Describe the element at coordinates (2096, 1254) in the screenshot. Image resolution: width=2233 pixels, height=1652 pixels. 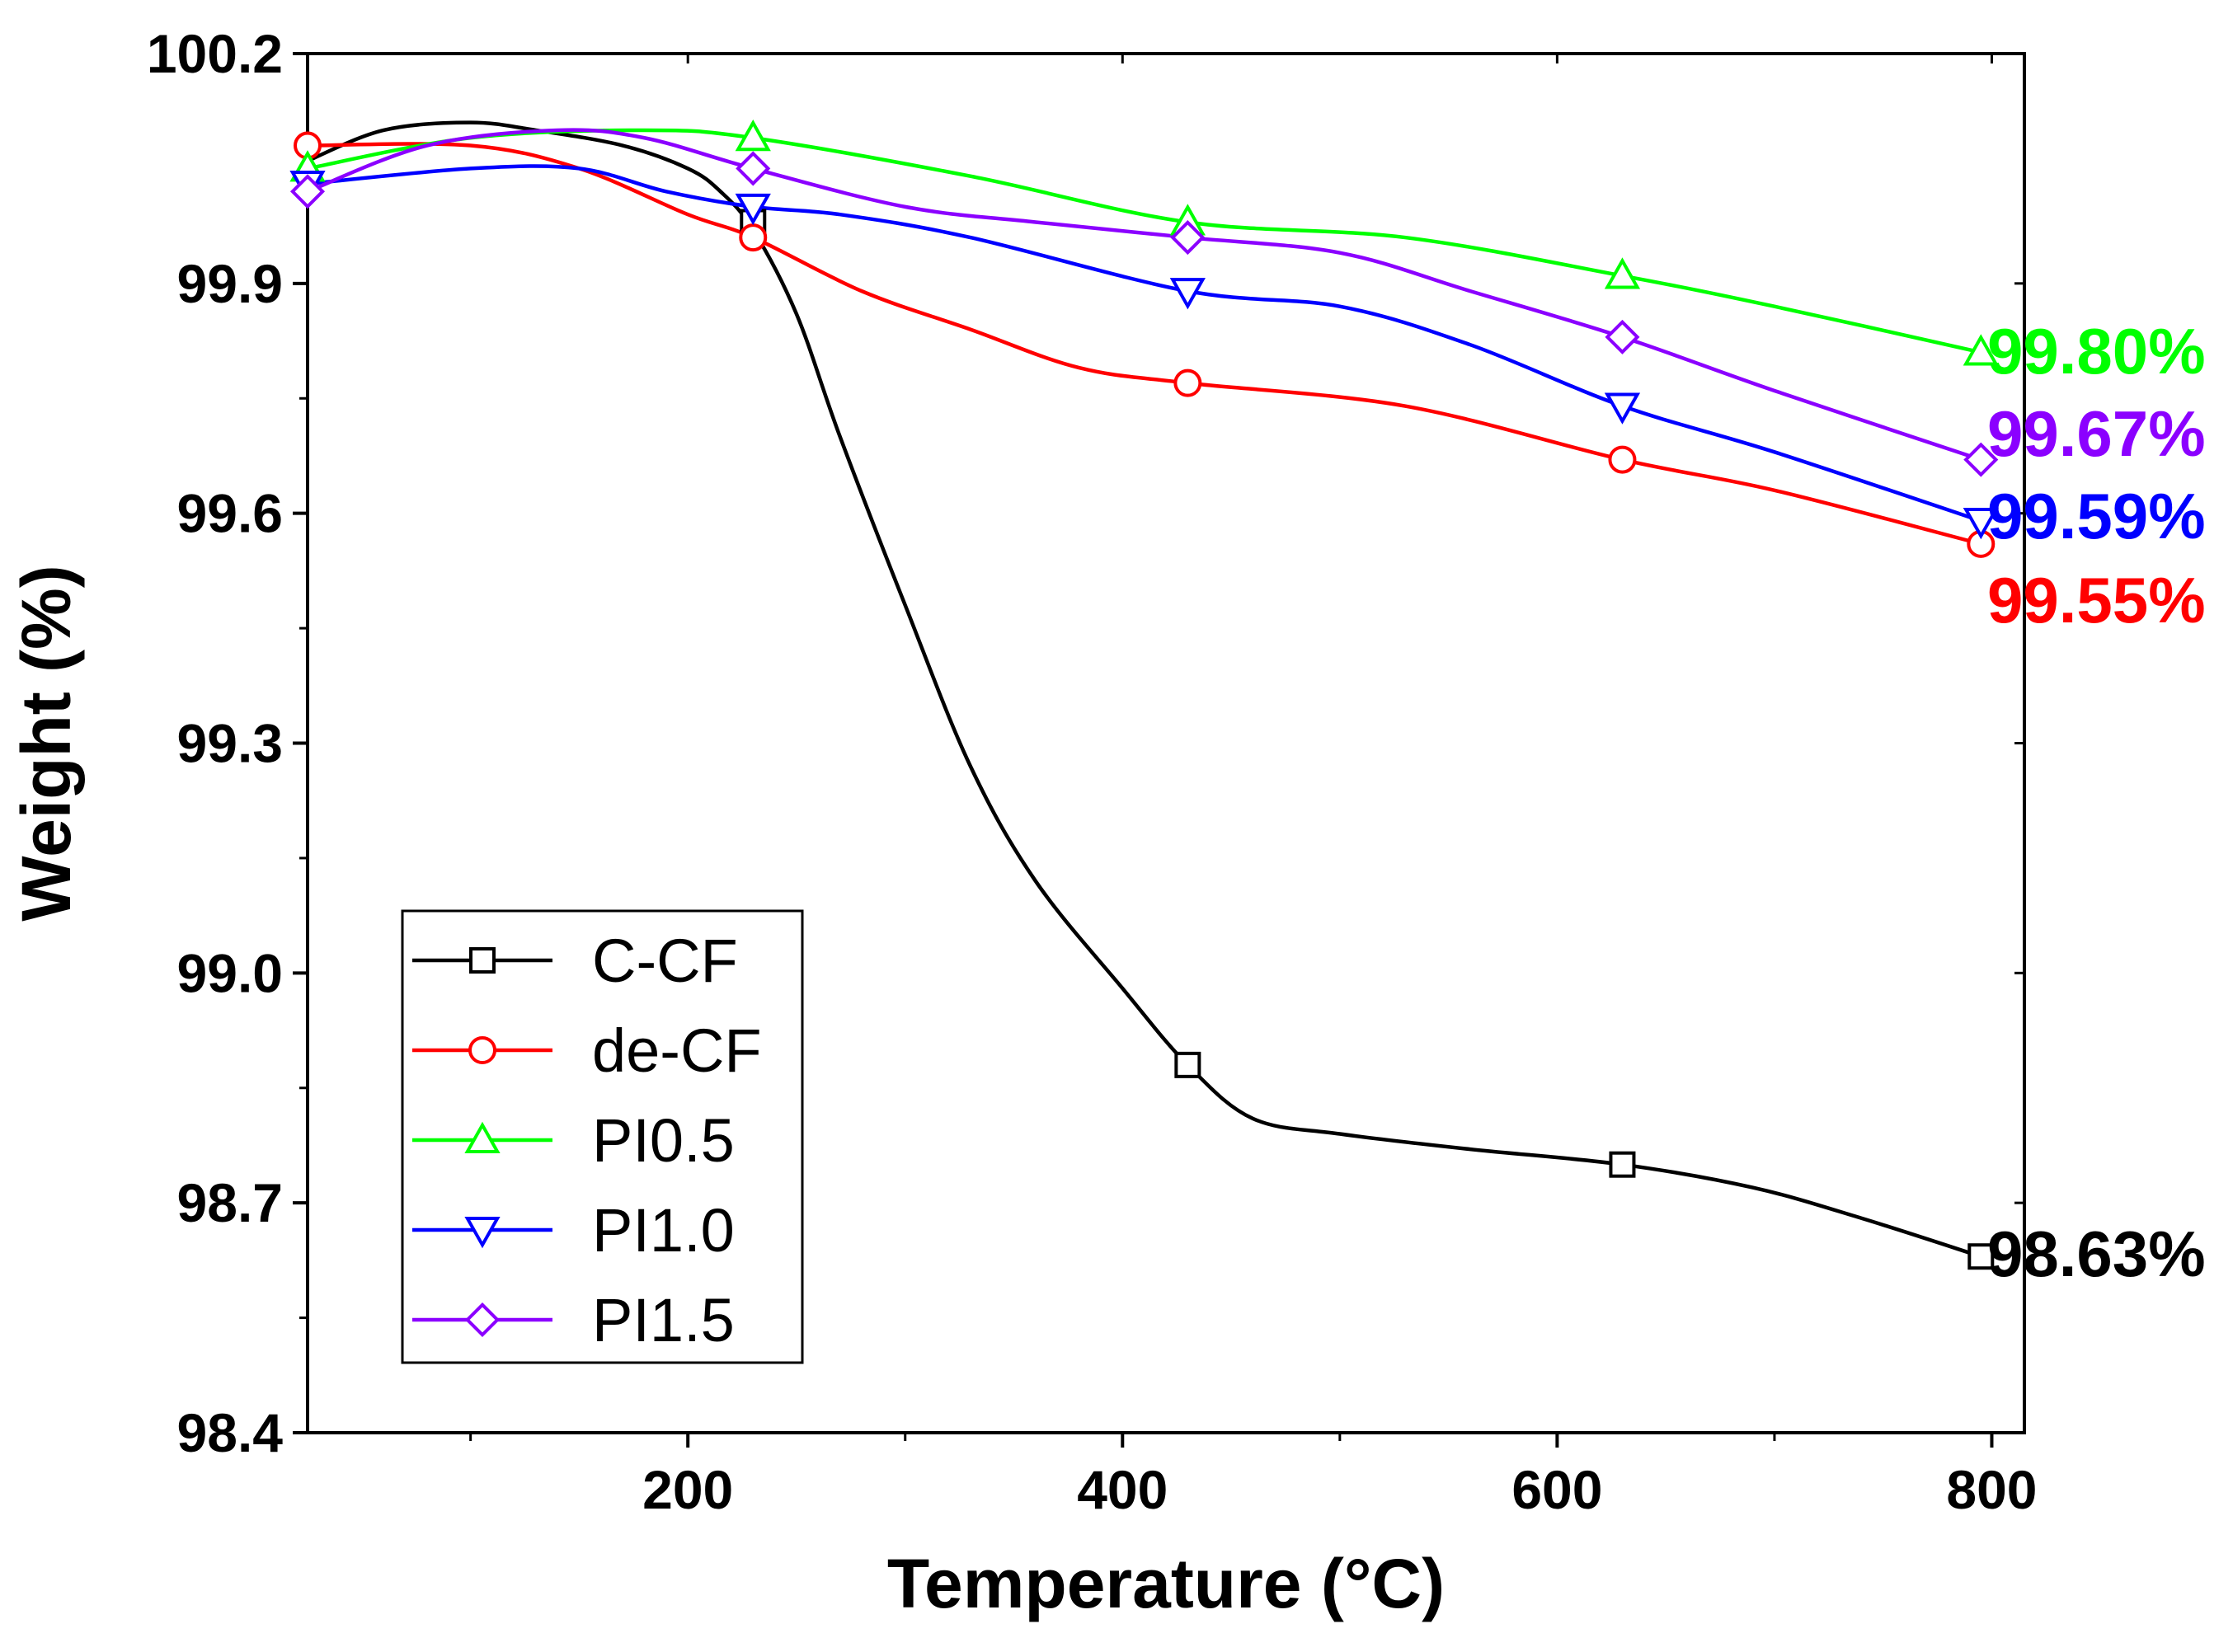
I see `end-label-c-cf: 98.63%` at that location.